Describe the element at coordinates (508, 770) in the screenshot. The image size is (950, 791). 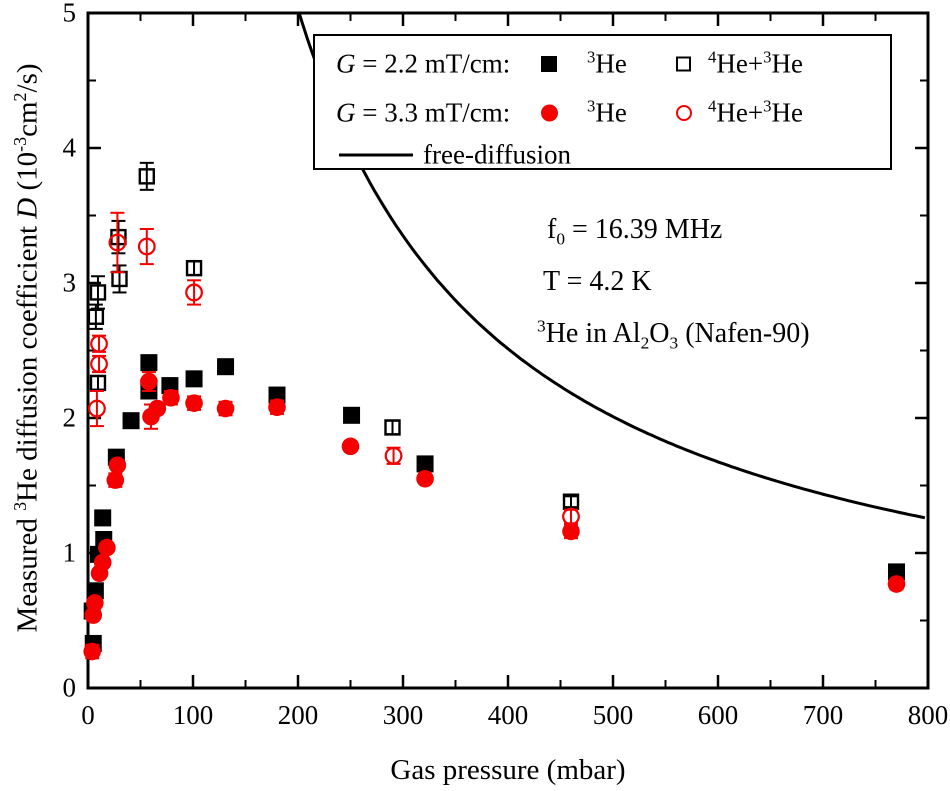
I see `x-axis-title: Gas pressure (mbar)` at that location.